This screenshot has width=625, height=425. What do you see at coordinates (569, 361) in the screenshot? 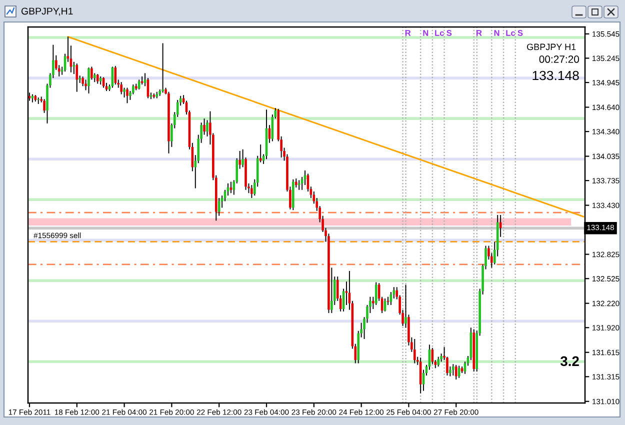
I see `annotation: 3.2` at bounding box center [569, 361].